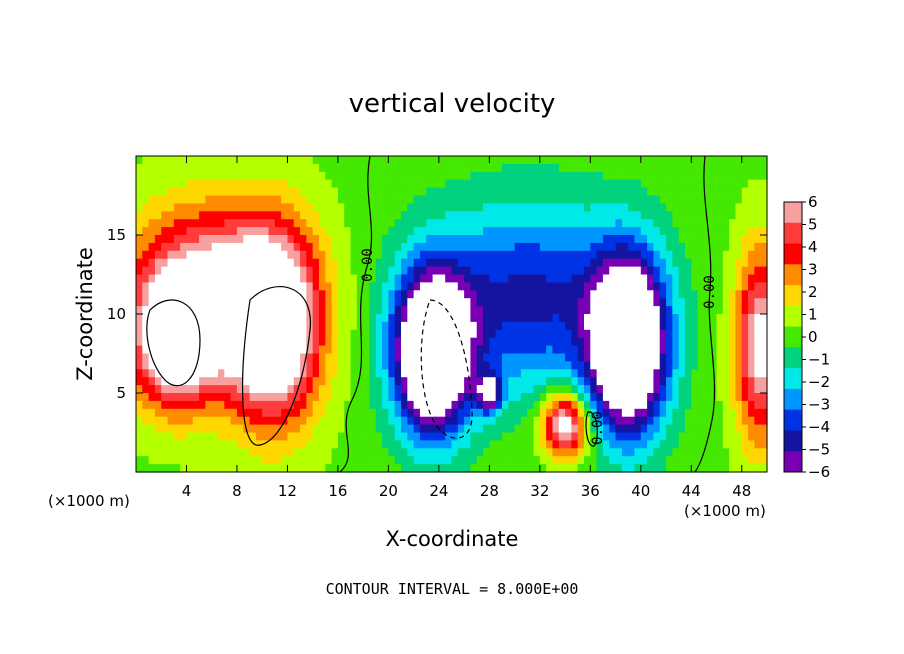  What do you see at coordinates (356, 314) in the screenshot?
I see `zero-contour-left` at bounding box center [356, 314].